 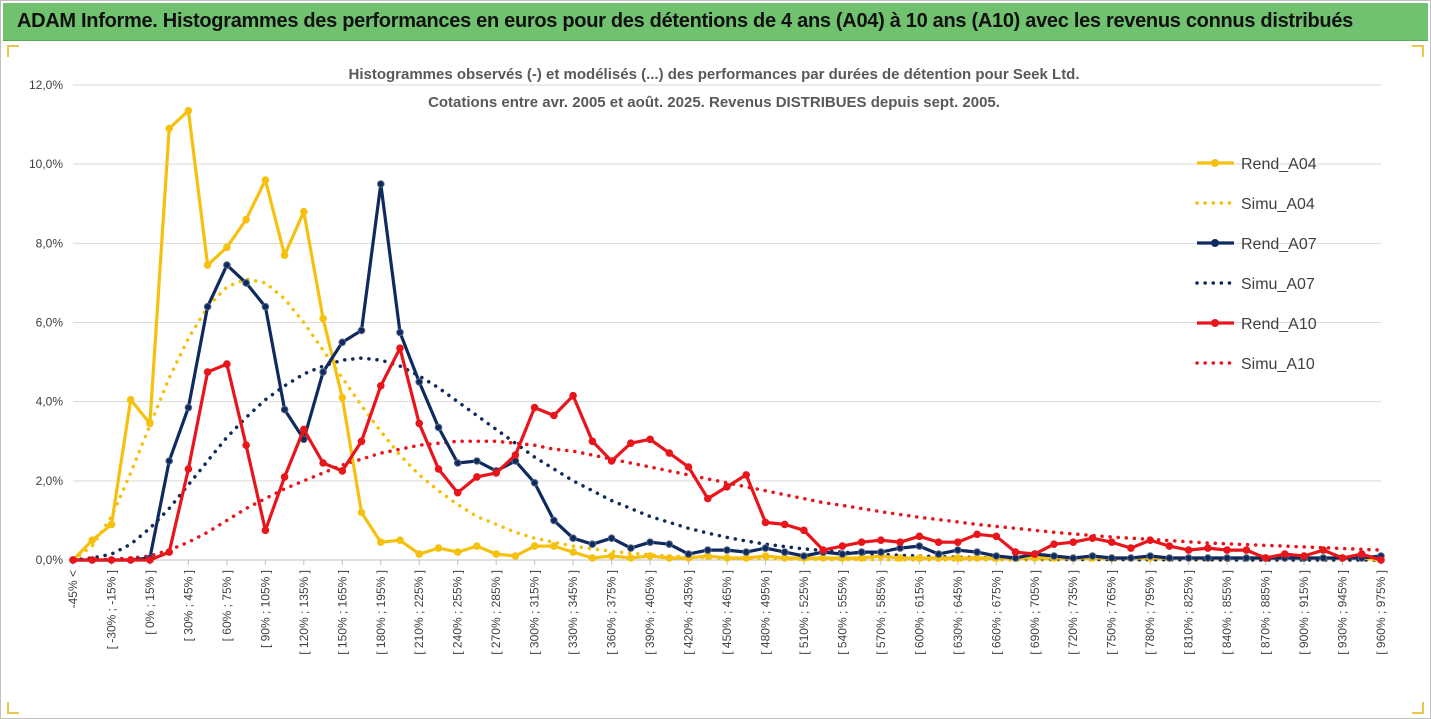 I want to click on x-tick-label: [ 330% ; 345% ], so click(x=573, y=612).